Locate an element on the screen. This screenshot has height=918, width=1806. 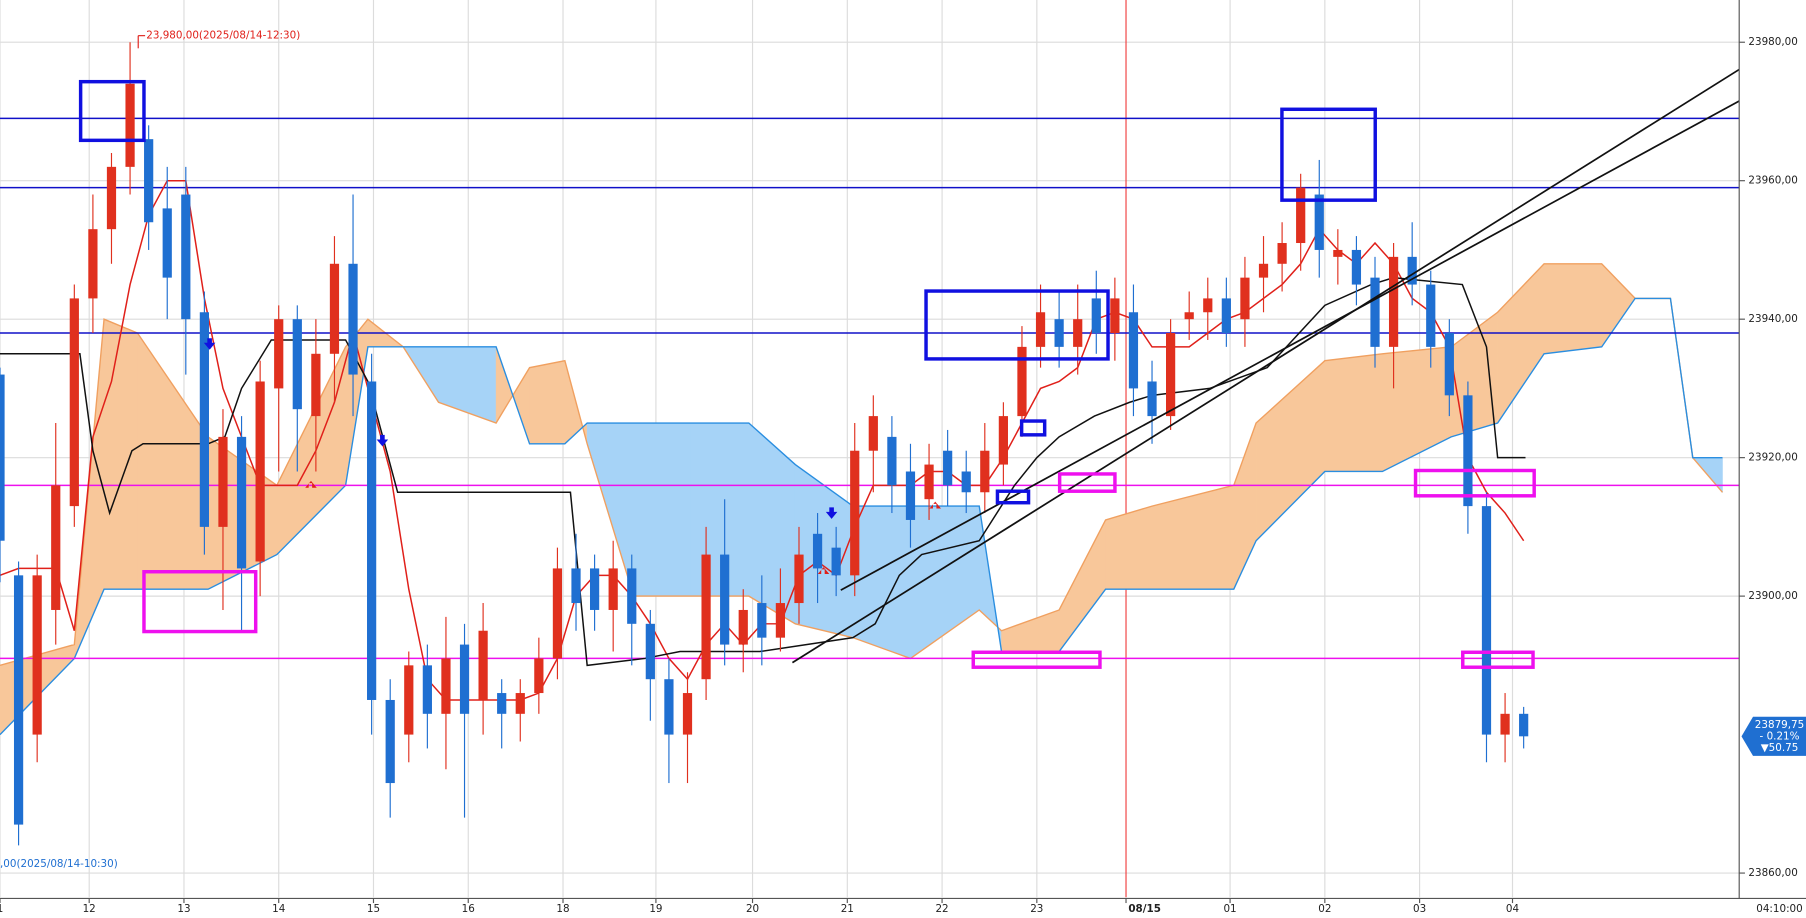
x-tick-label: 23 is located at coordinates (1036, 909).